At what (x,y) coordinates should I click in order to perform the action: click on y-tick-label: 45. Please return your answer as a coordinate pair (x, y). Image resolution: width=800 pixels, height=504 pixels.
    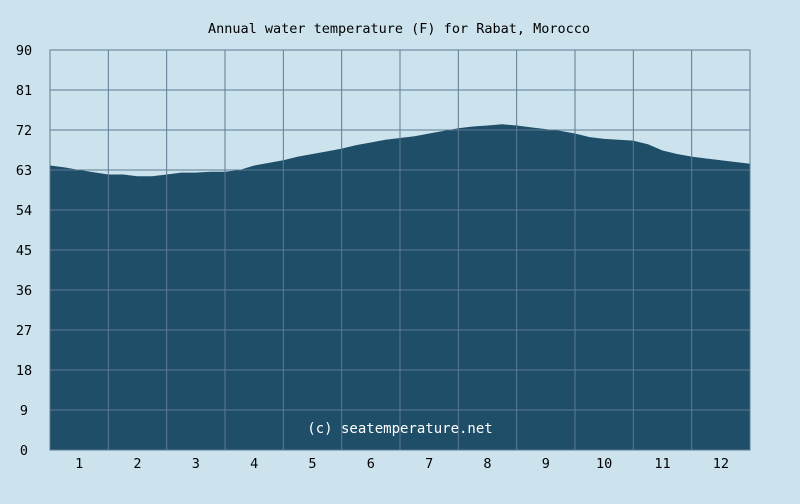
    Looking at the image, I should click on (24, 251).